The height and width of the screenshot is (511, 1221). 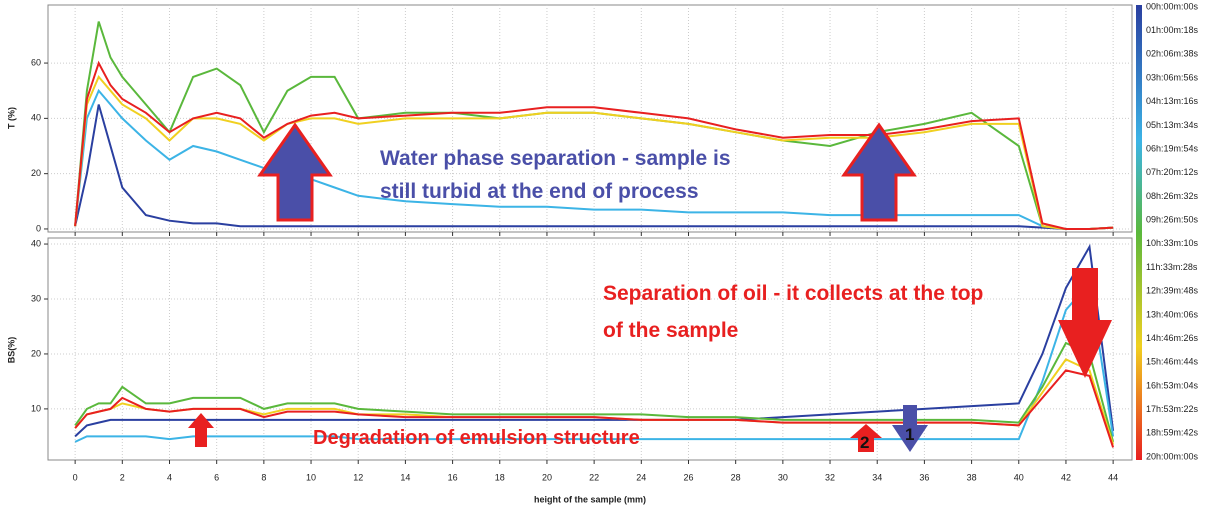 What do you see at coordinates (1139, 232) in the screenshot?
I see `colorbar` at bounding box center [1139, 232].